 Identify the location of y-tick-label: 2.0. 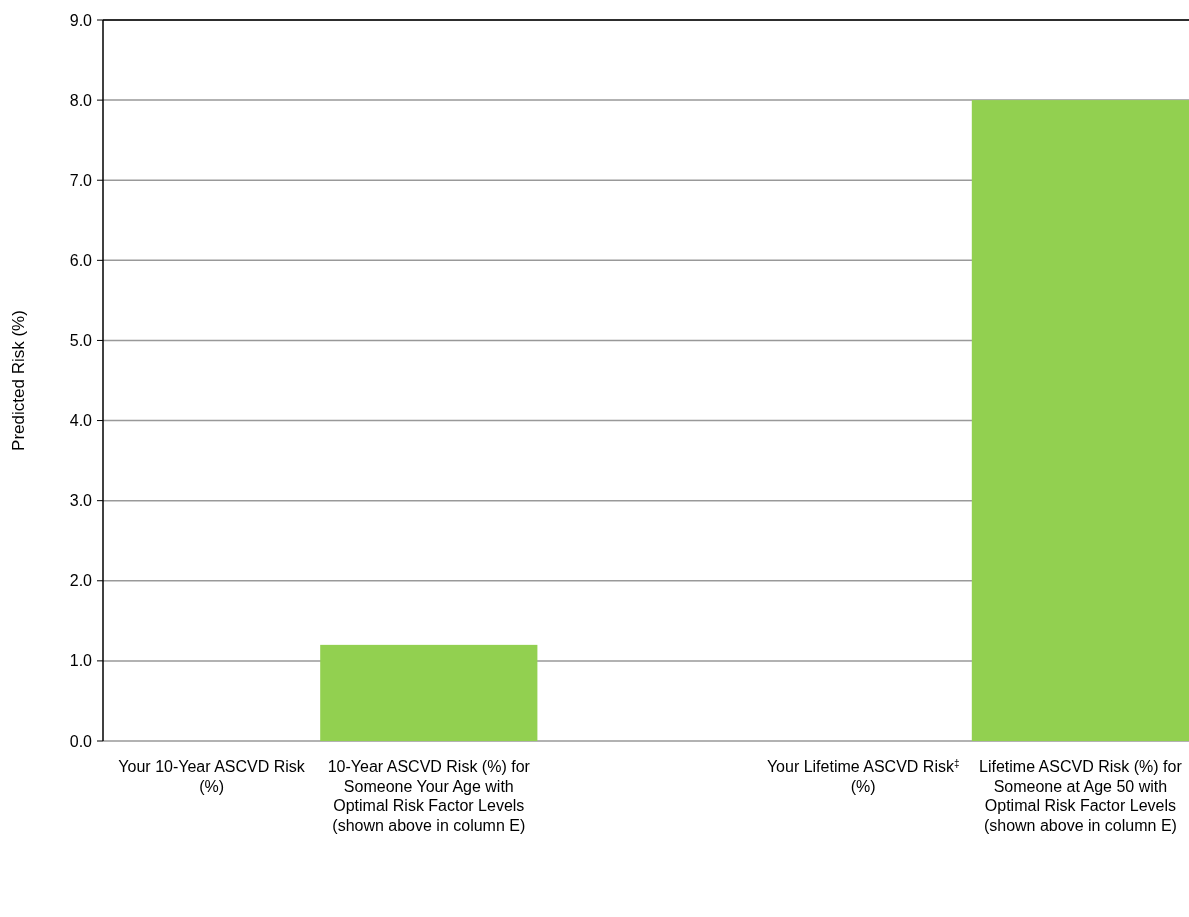
(81, 581).